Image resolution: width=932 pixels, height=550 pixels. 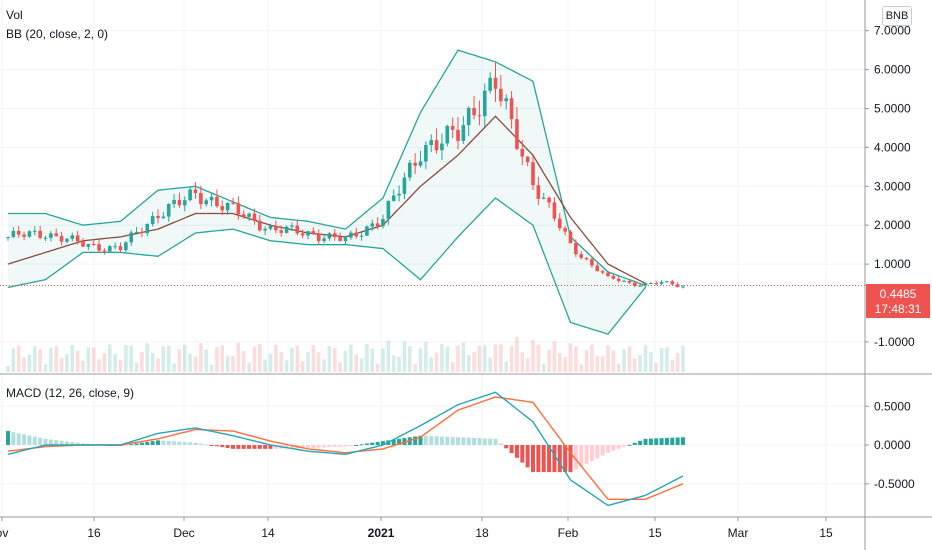 What do you see at coordinates (892, 445) in the screenshot?
I see `y-tick-label: 0.0000` at bounding box center [892, 445].